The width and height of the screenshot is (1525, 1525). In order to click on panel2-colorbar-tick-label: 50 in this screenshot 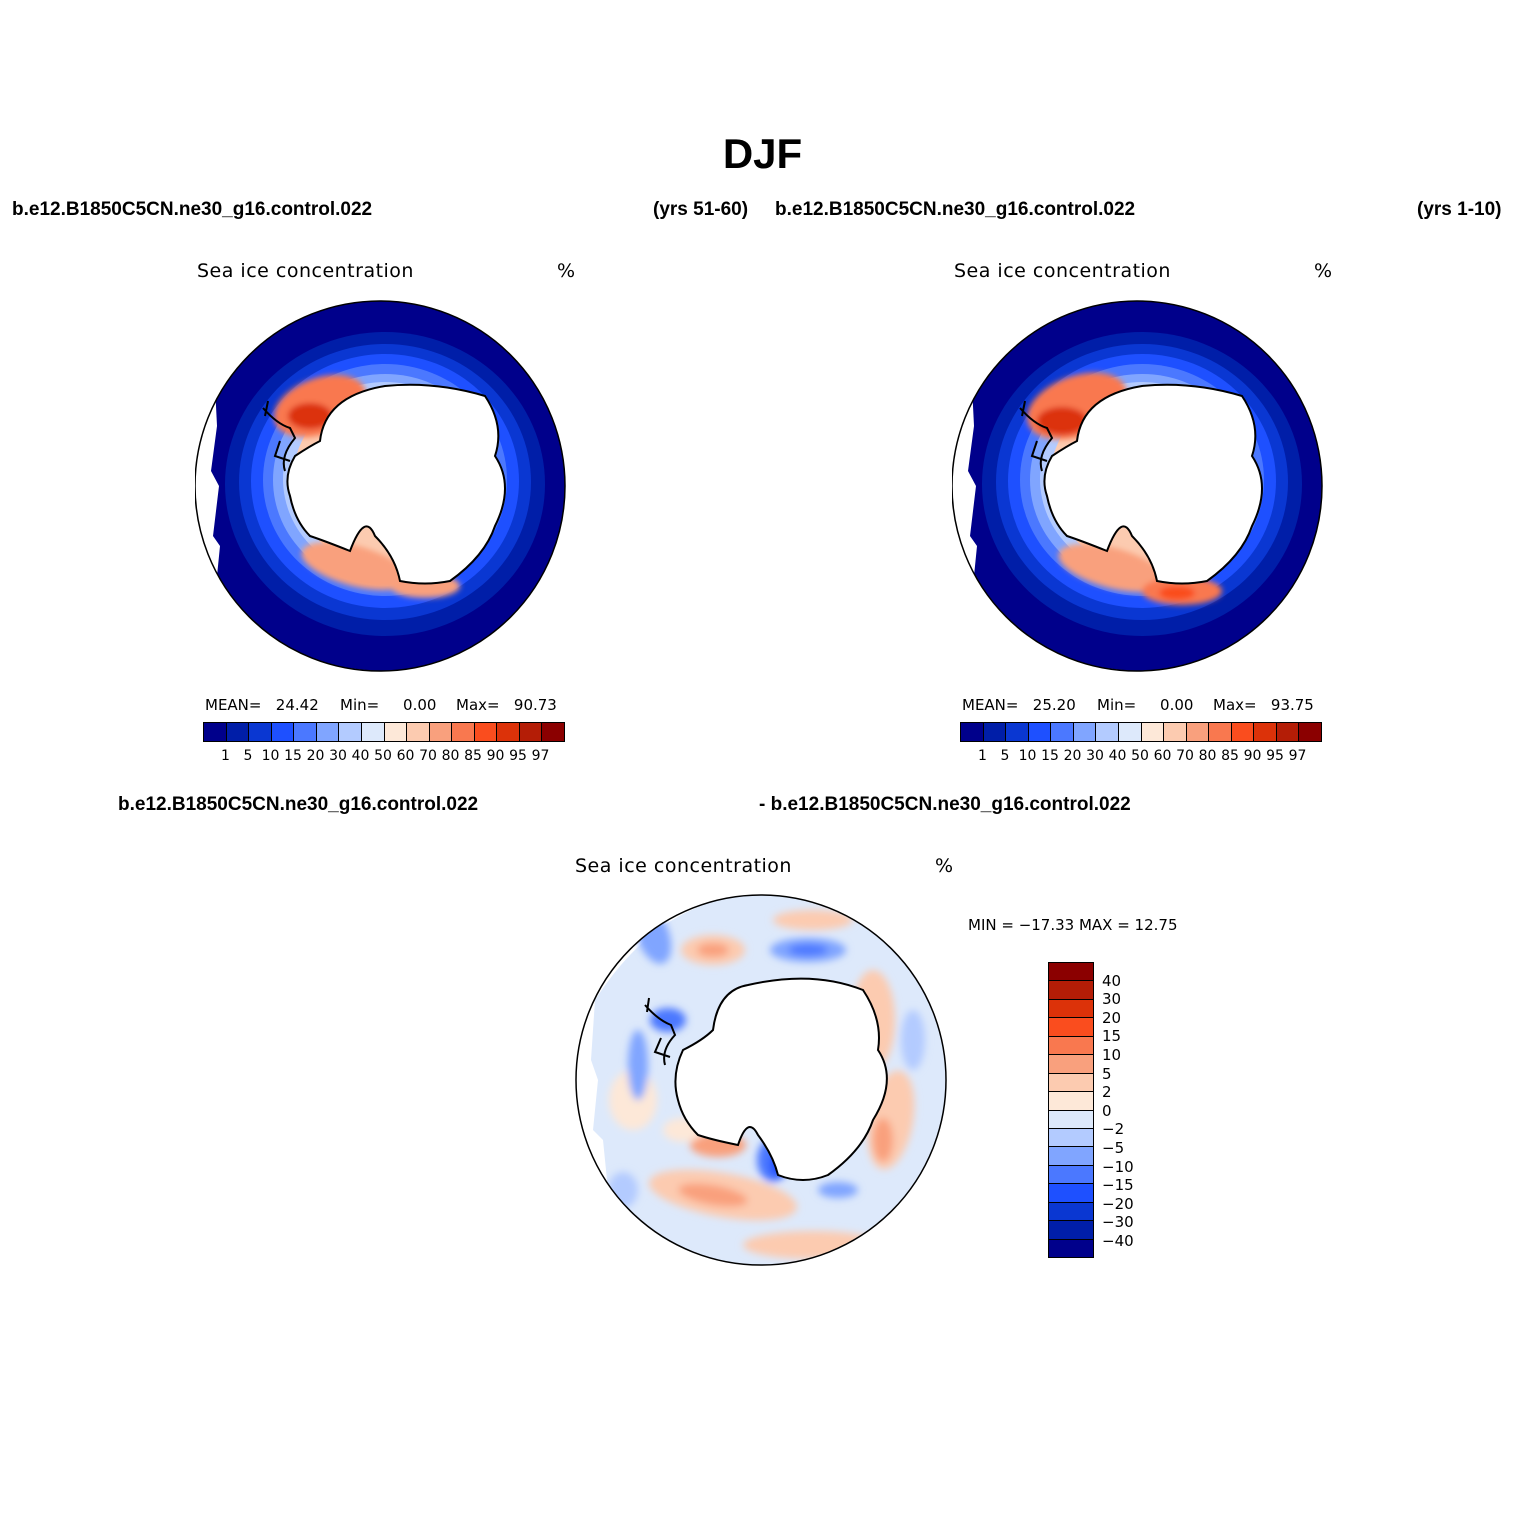, I will do `click(1140, 756)`.